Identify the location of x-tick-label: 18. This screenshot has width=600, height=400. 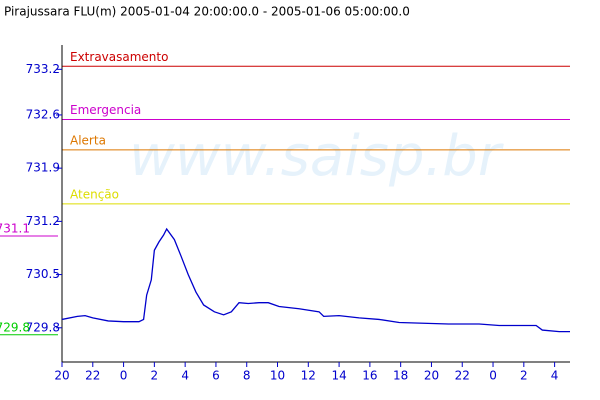
(400, 376).